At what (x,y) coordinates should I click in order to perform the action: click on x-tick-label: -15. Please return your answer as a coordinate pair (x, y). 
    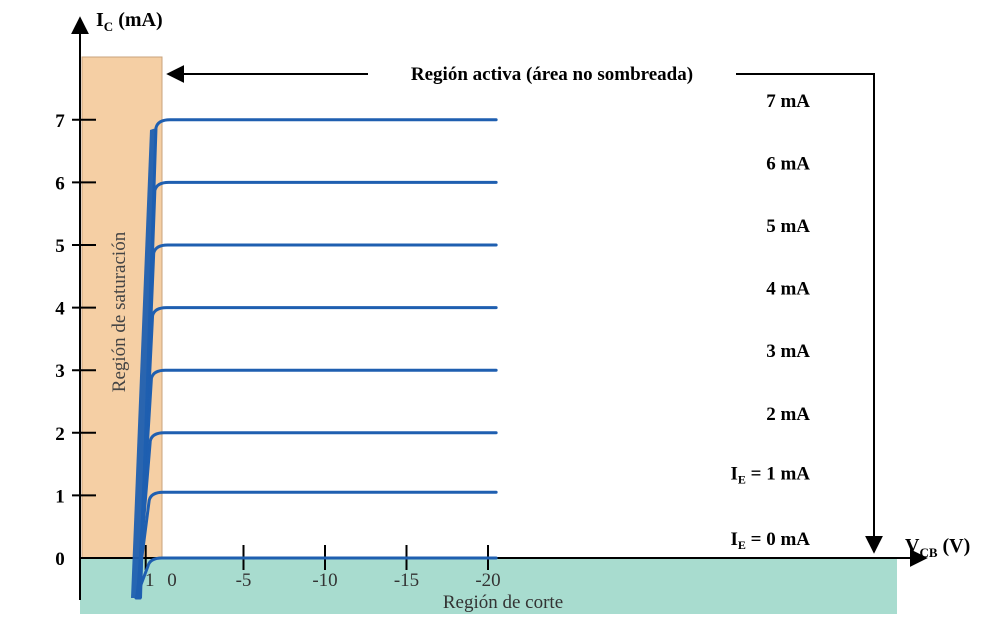
    Looking at the image, I should click on (406, 580).